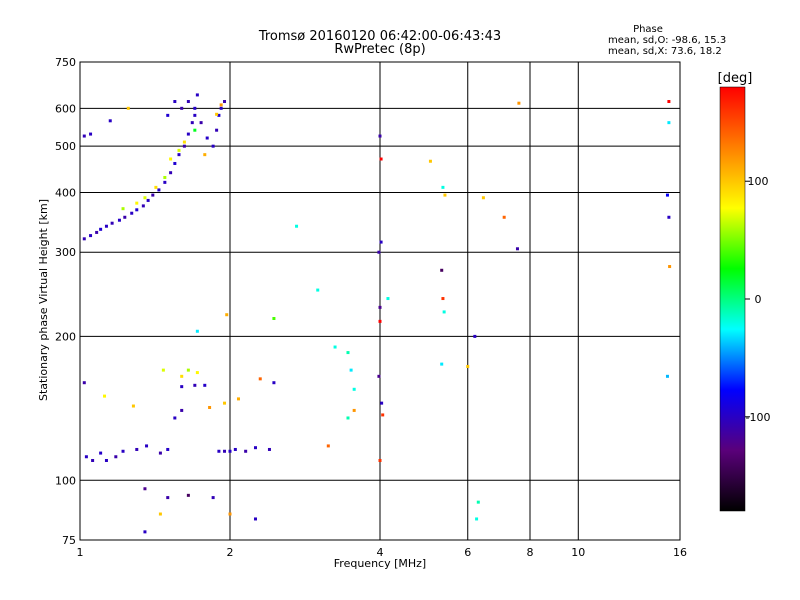 The height and width of the screenshot is (600, 800). What do you see at coordinates (65, 480) in the screenshot?
I see `y-tick-label: 100` at bounding box center [65, 480].